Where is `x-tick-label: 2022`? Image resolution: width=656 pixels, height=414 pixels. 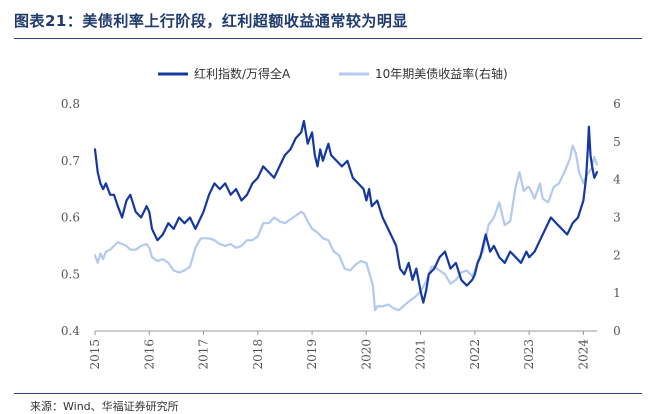
x-tick-label: 2022 is located at coordinates (475, 354).